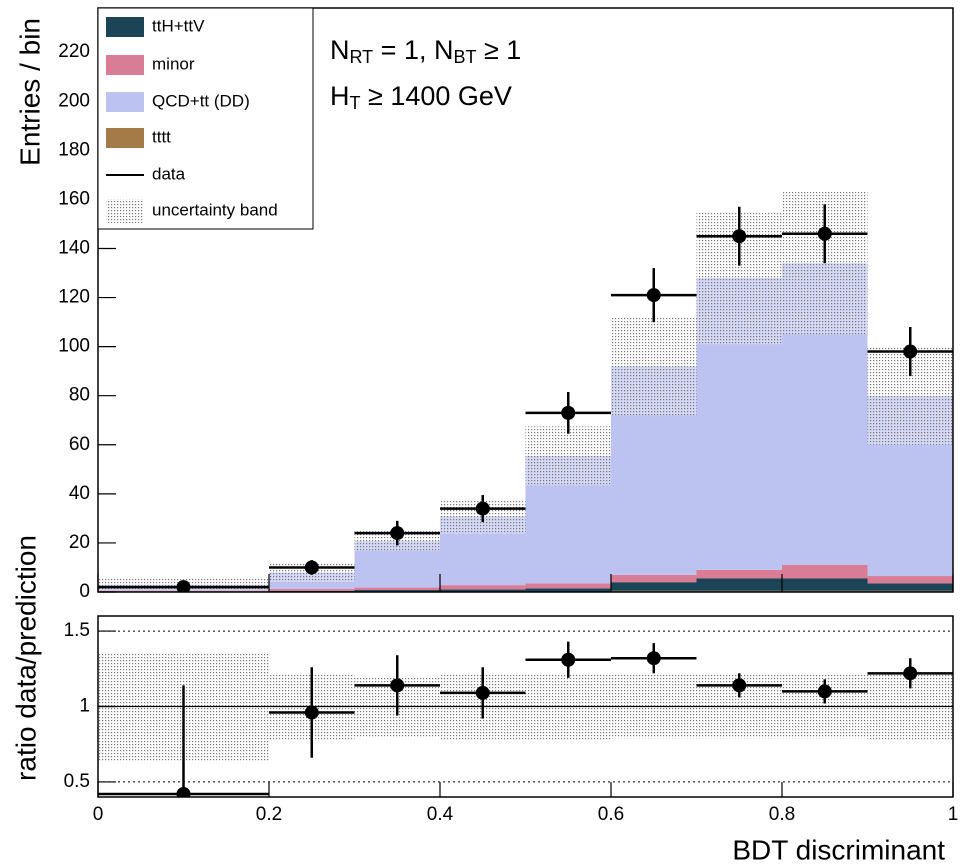 This screenshot has width=960, height=868. I want to click on legend-box, so click(205, 118).